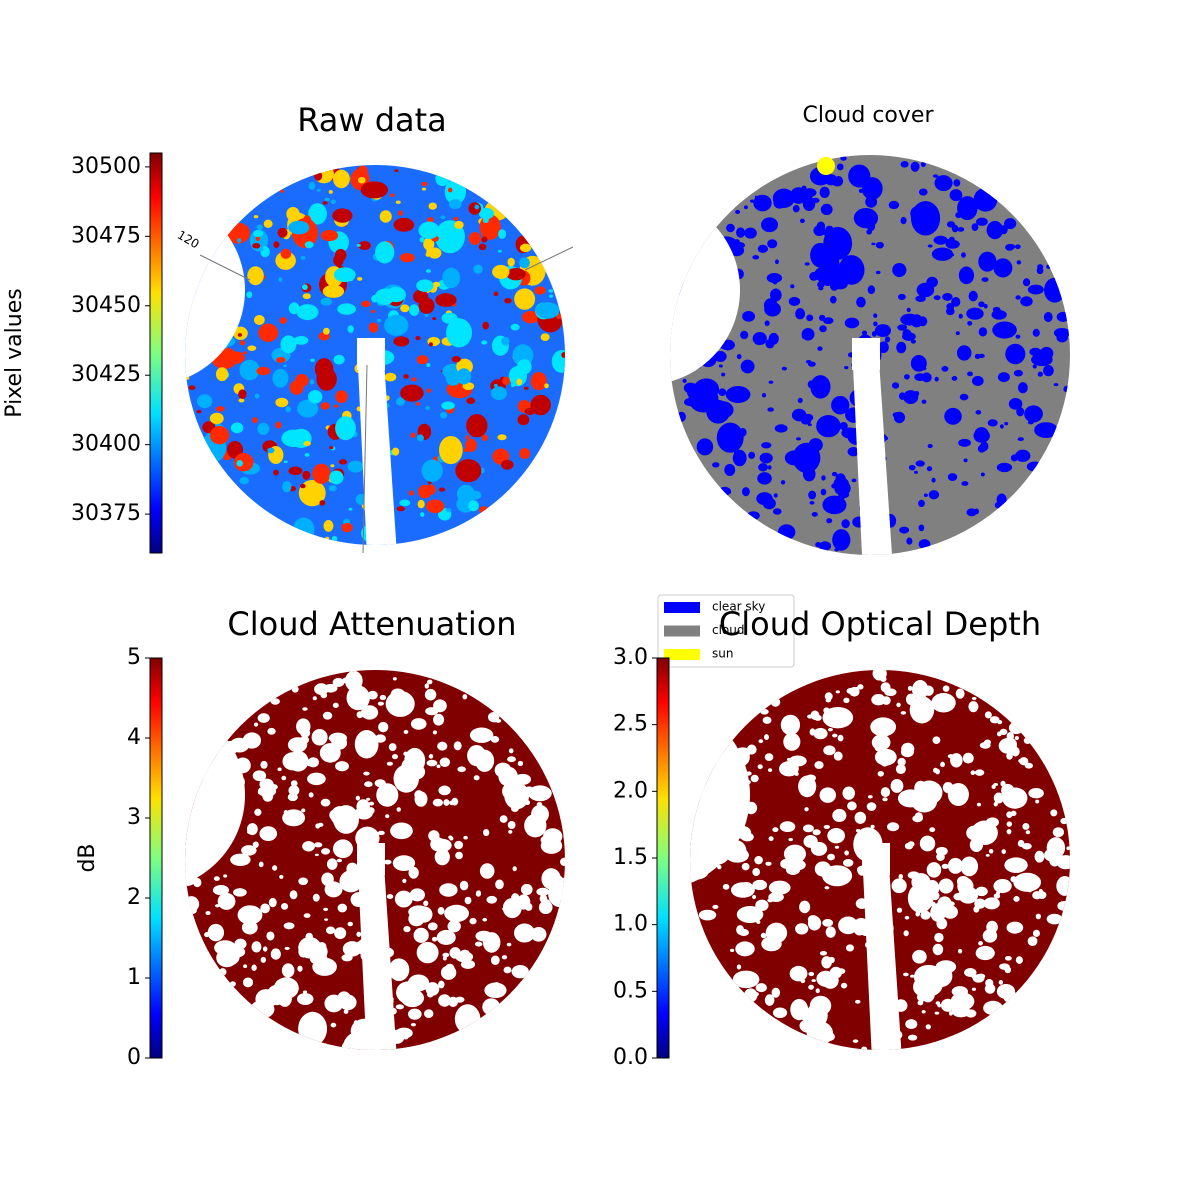 The width and height of the screenshot is (1200, 1200). I want to click on panel-title: Cloud Optical Depth, so click(880, 624).